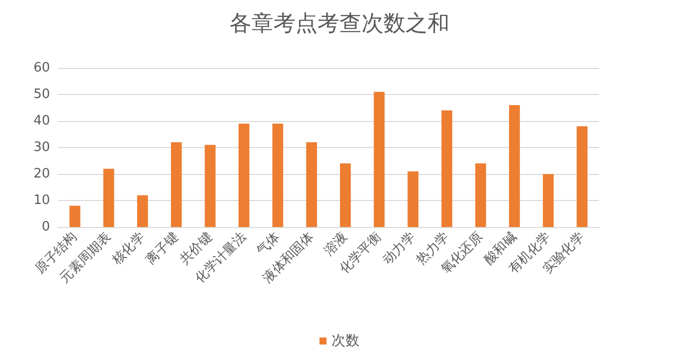 Image resolution: width=679 pixels, height=363 pixels. What do you see at coordinates (41, 94) in the screenshot?
I see `y-tick-label: 50` at bounding box center [41, 94].